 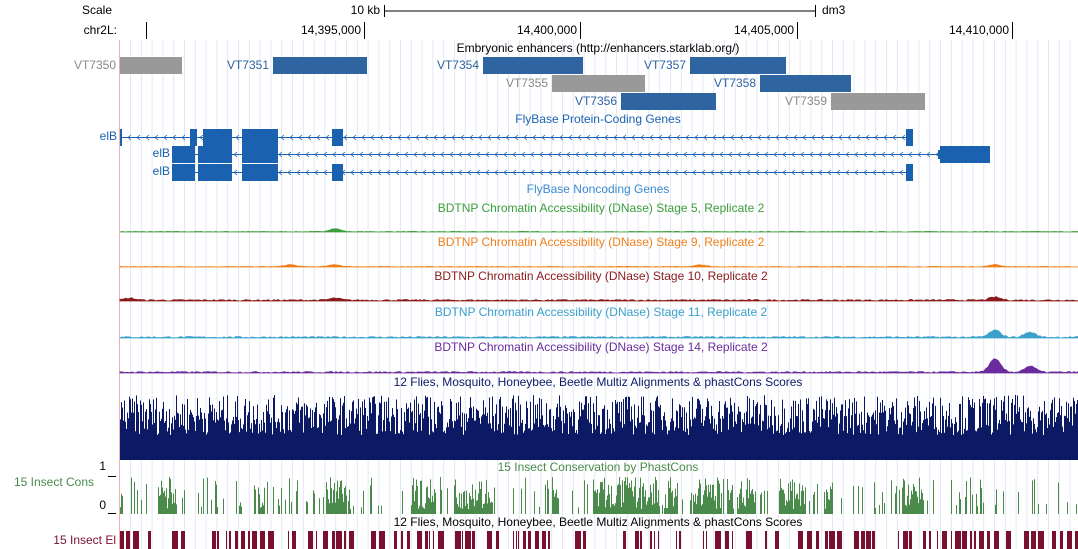 What do you see at coordinates (665, 65) in the screenshot?
I see `enhancer-label: VT7357` at bounding box center [665, 65].